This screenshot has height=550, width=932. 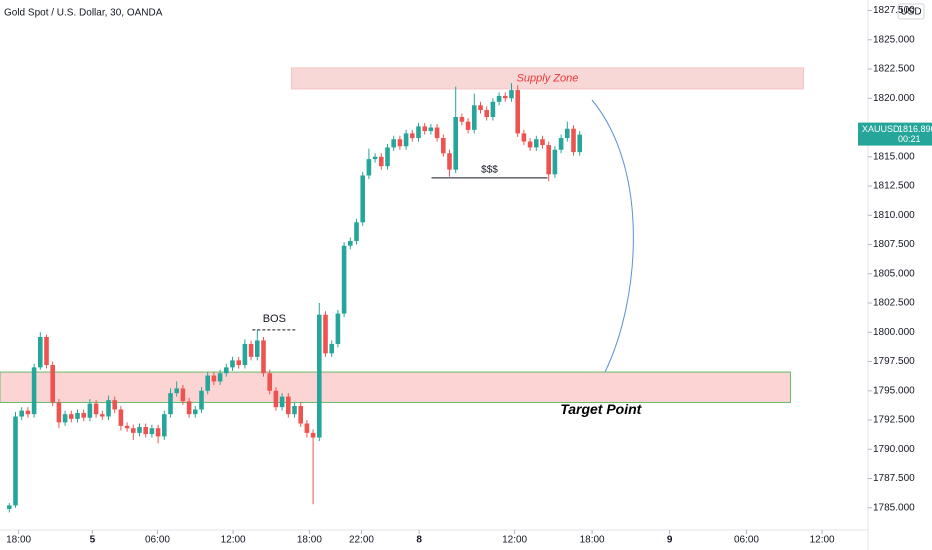 I want to click on y-tick-label: 1795.000, so click(x=894, y=390).